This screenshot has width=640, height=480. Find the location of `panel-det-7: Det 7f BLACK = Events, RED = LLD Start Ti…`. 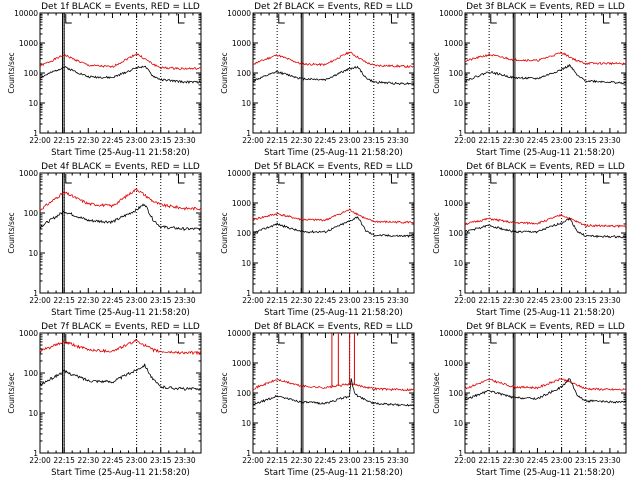

panel-det-7: Det 7f BLACK = Events, RED = LLD Start Ti… is located at coordinates (104, 400).